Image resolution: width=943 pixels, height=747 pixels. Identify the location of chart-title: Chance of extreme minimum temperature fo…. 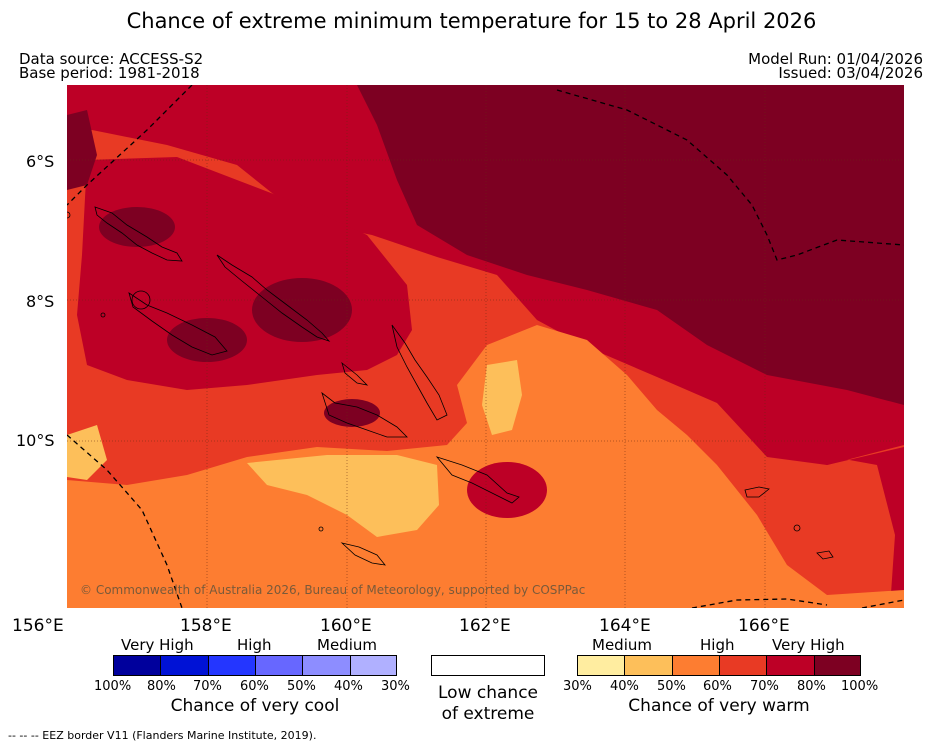
(471, 21).